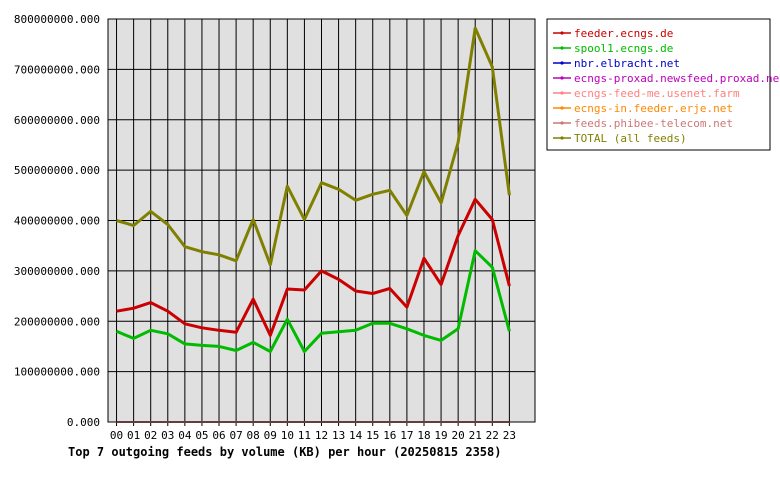  I want to click on x-tick-label: 11, so click(304, 435).